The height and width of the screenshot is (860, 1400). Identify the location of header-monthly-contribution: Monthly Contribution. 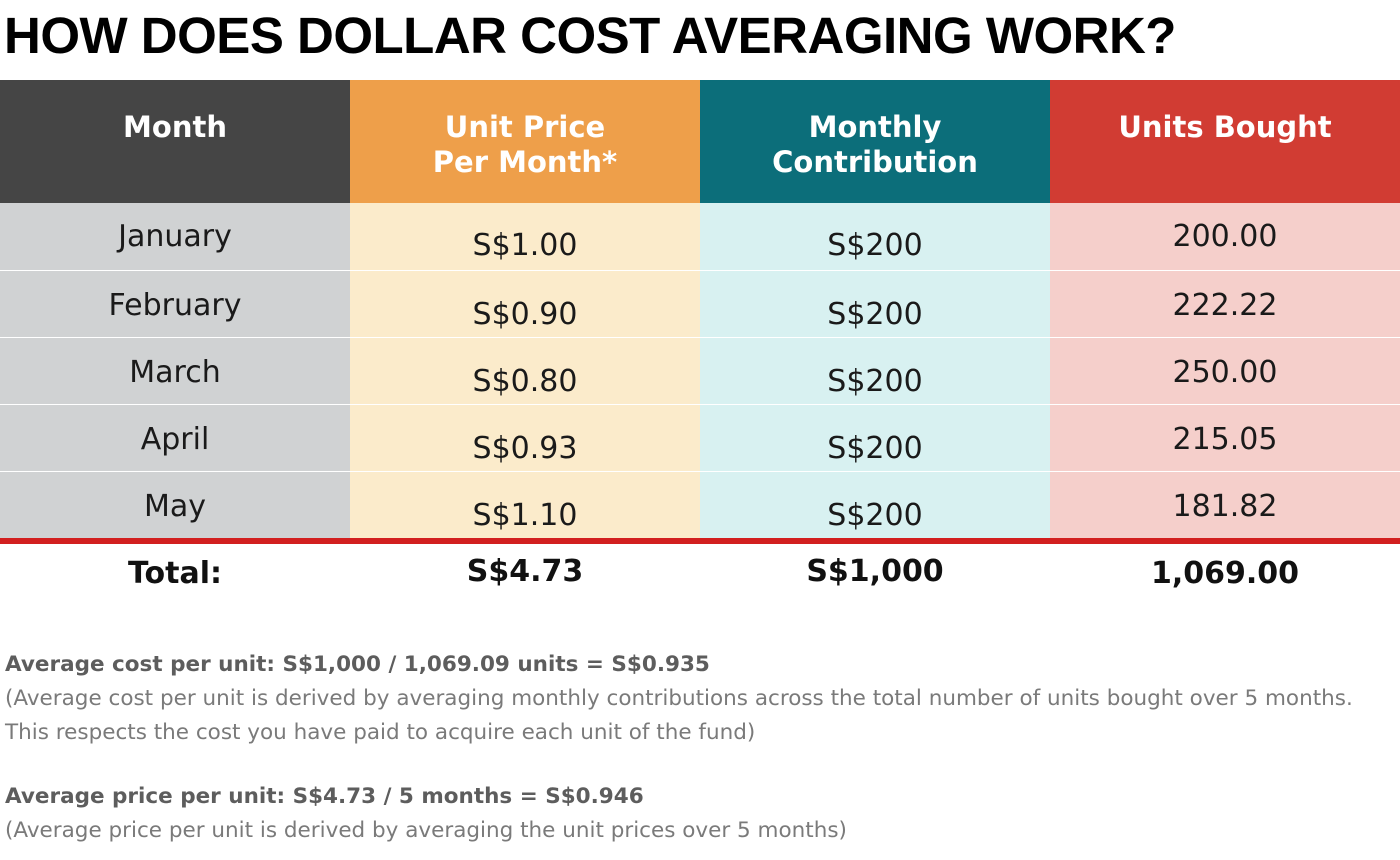
(875, 141).